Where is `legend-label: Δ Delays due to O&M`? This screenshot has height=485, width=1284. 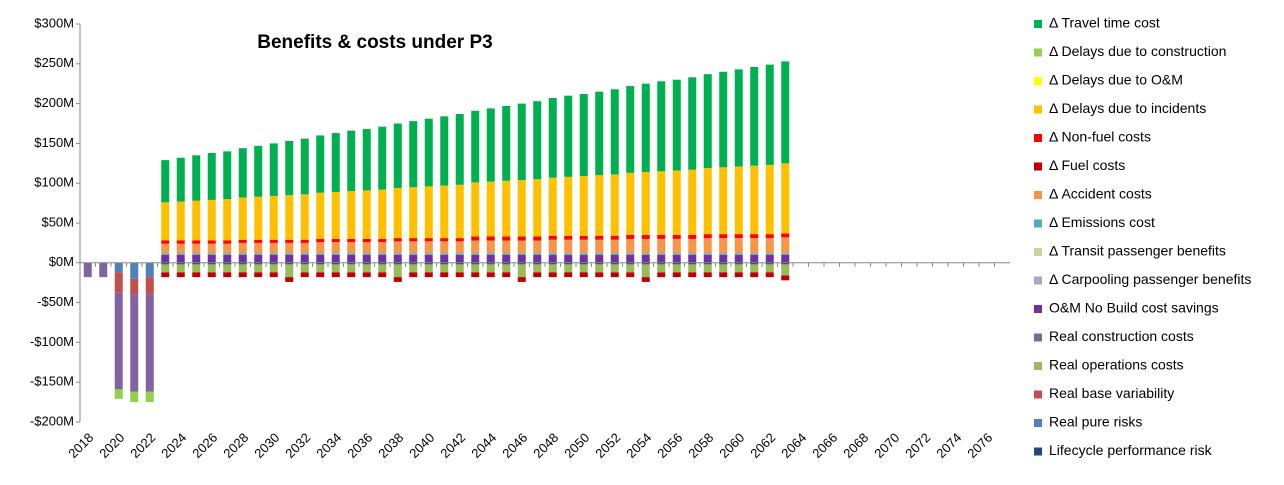 legend-label: Δ Delays due to O&M is located at coordinates (1116, 80).